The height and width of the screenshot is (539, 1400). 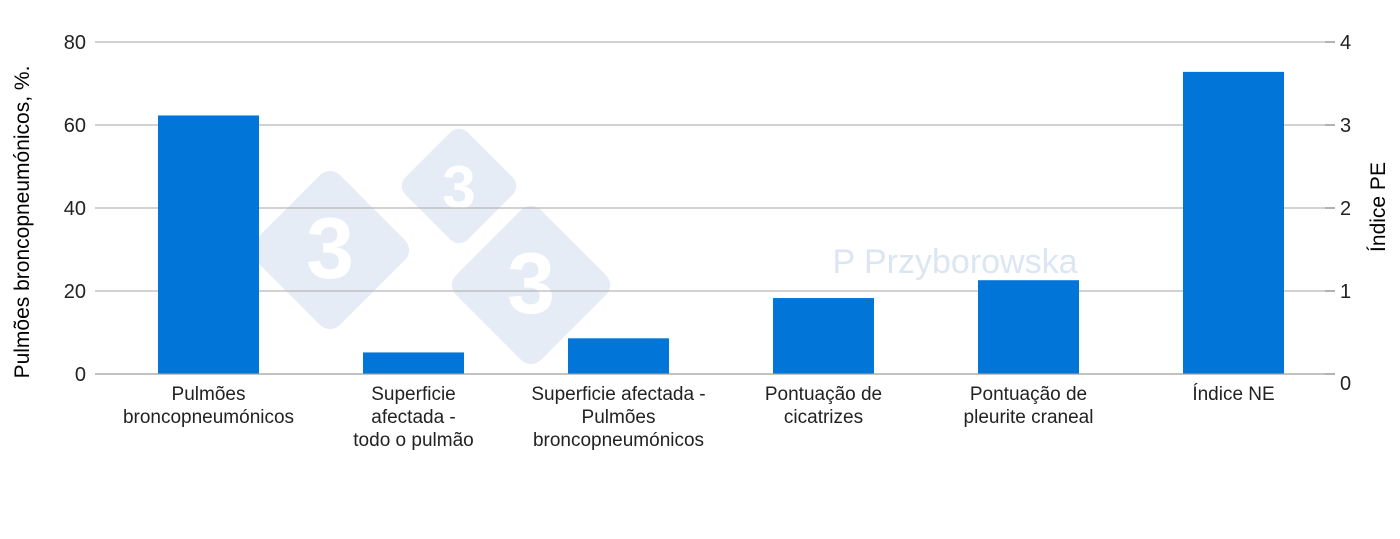 I want to click on y-tick-label: 60, so click(x=75, y=126).